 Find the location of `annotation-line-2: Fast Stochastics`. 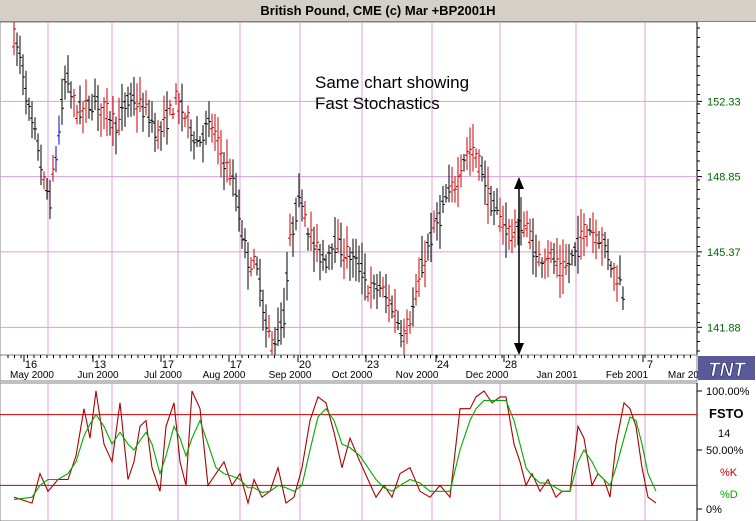

annotation-line-2: Fast Stochastics is located at coordinates (377, 103).